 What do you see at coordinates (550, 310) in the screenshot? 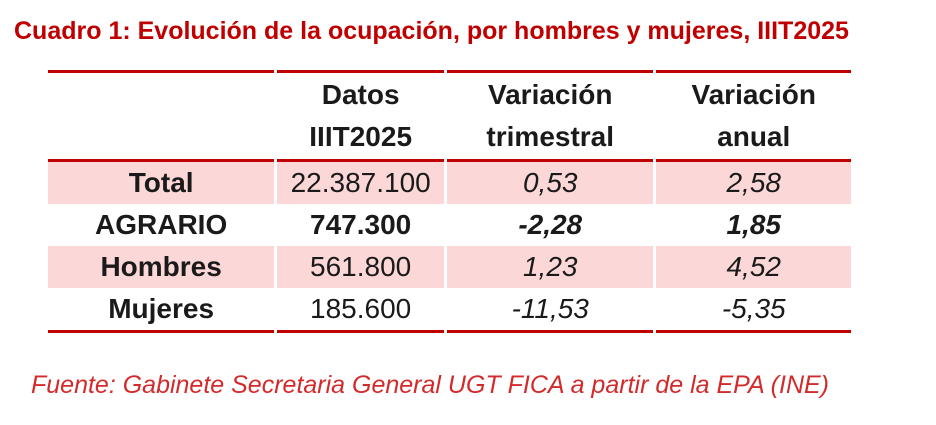
I see `cell-mujeres-var-trimestral: -11,53` at bounding box center [550, 310].